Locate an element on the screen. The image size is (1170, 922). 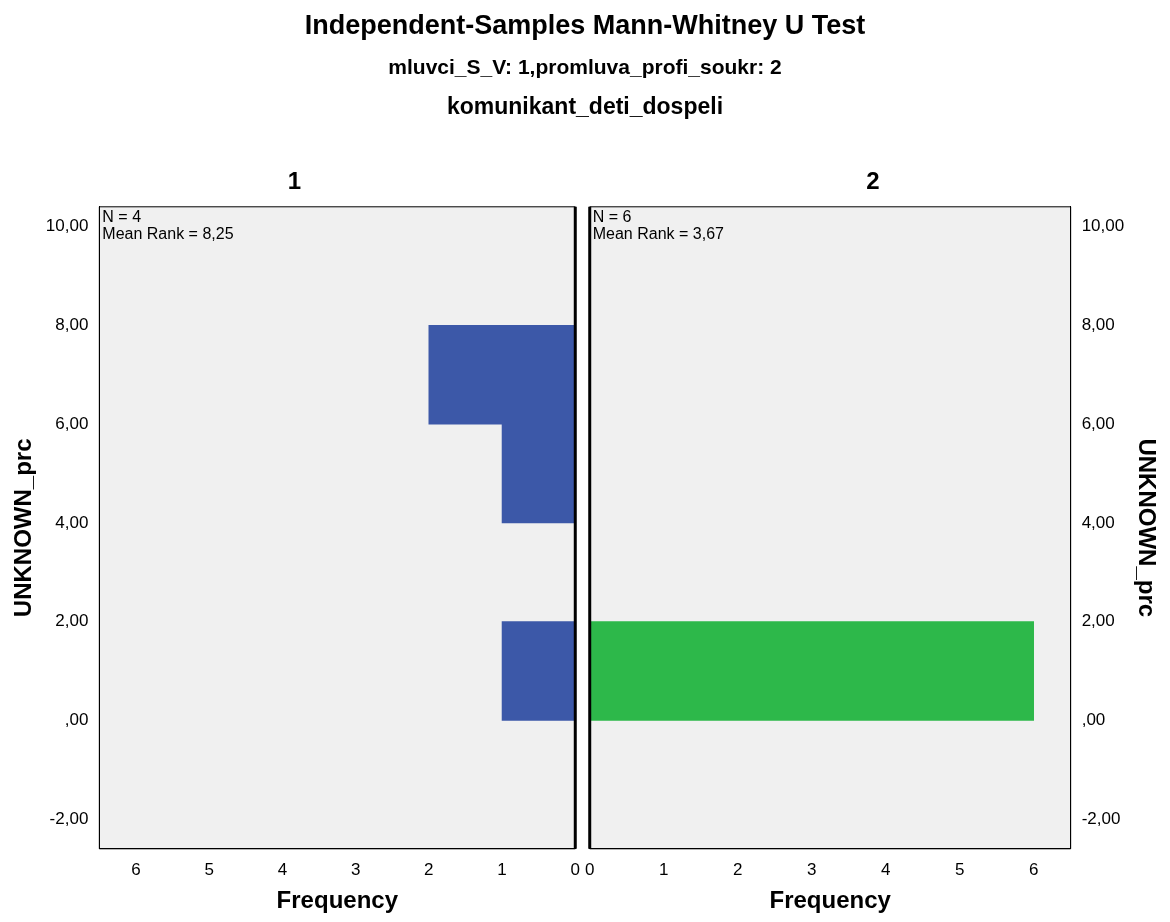
annotation: Mean Rank = 8,25 is located at coordinates (168, 234).